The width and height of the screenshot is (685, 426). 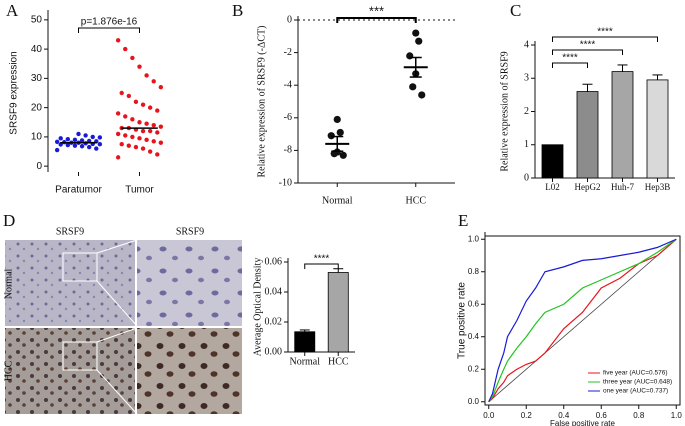 What do you see at coordinates (658, 187) in the screenshot?
I see `x-tick-label: Hep3B` at bounding box center [658, 187].